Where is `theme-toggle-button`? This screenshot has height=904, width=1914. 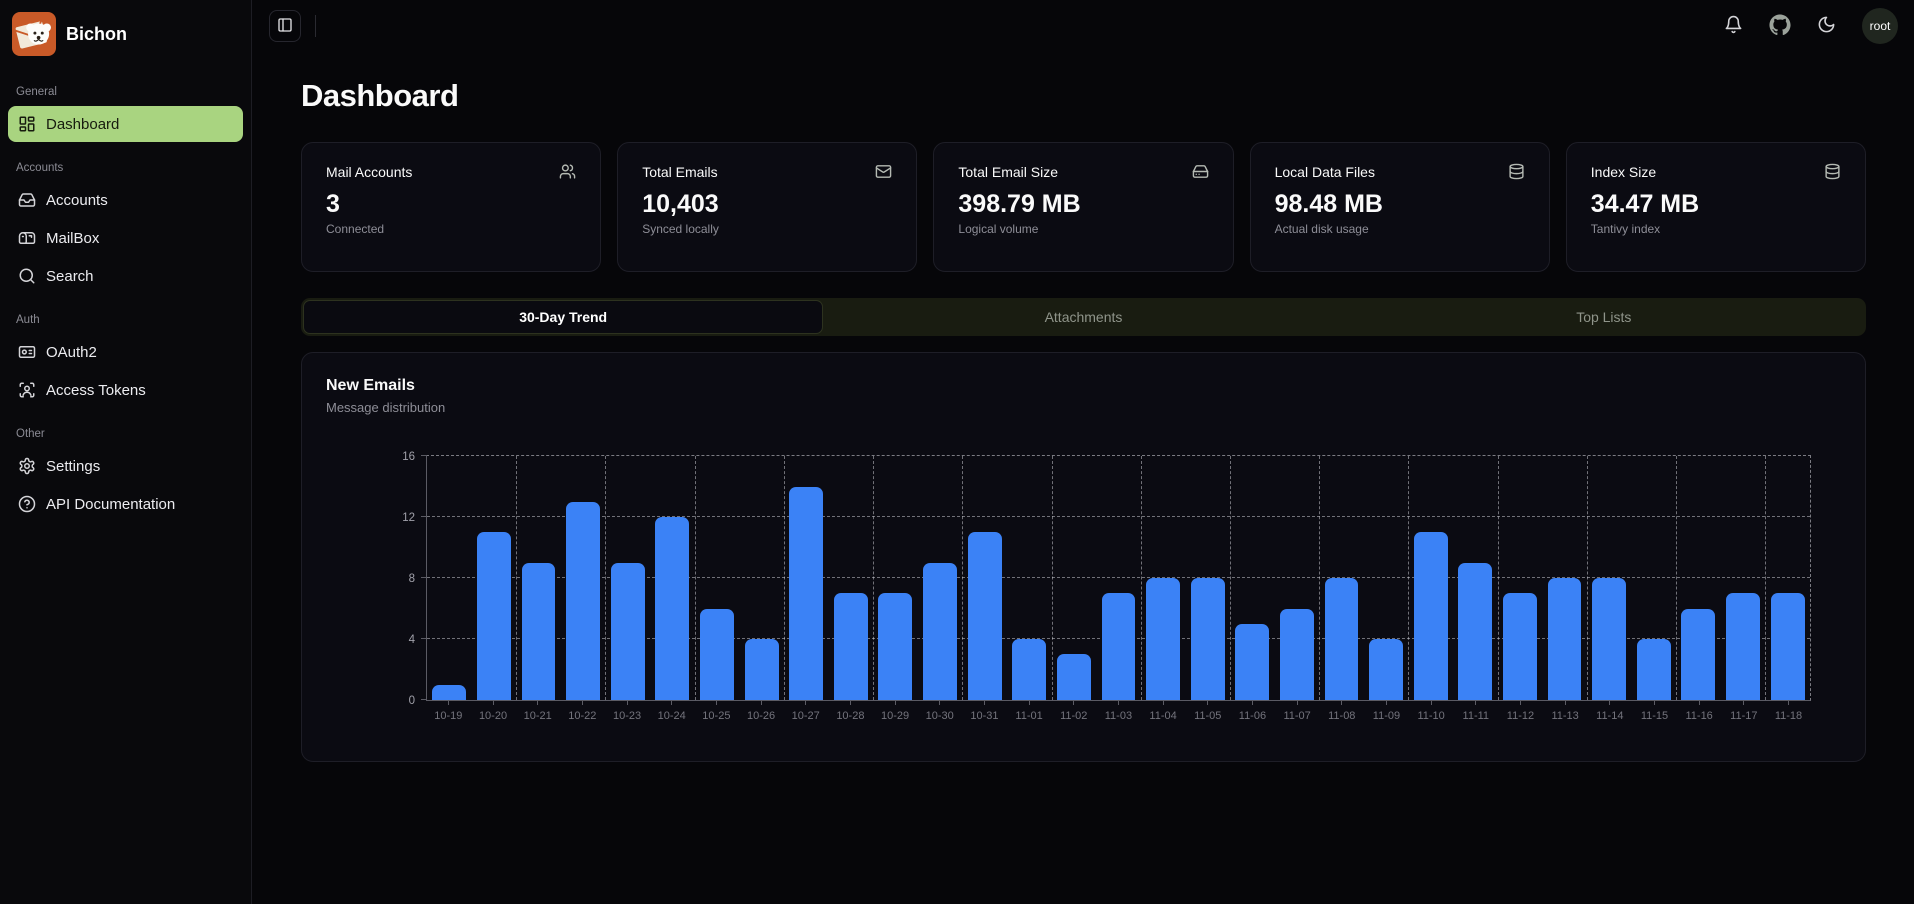 theme-toggle-button is located at coordinates (1826, 26).